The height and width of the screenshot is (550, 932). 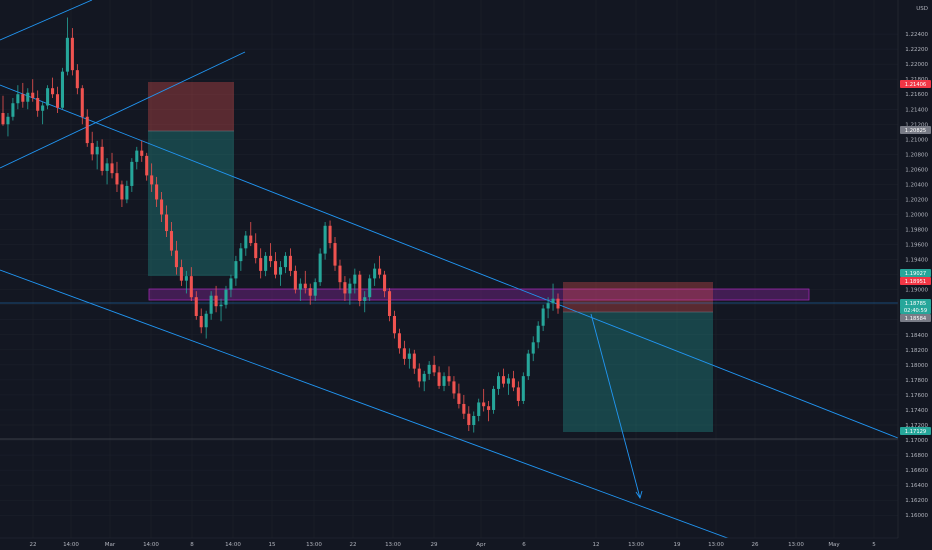 I want to click on y-tick-label: 1.22200, so click(x=916, y=50).